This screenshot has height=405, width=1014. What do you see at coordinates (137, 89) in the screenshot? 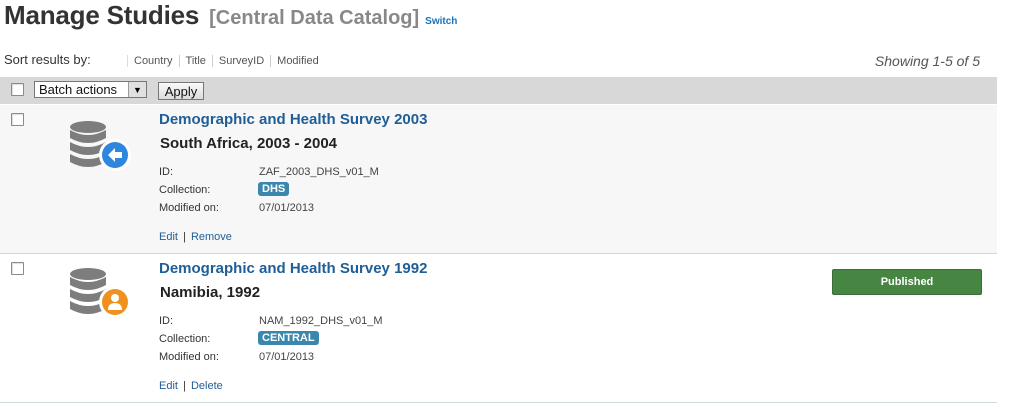
I see `chevron-down-icon: ▼` at bounding box center [137, 89].